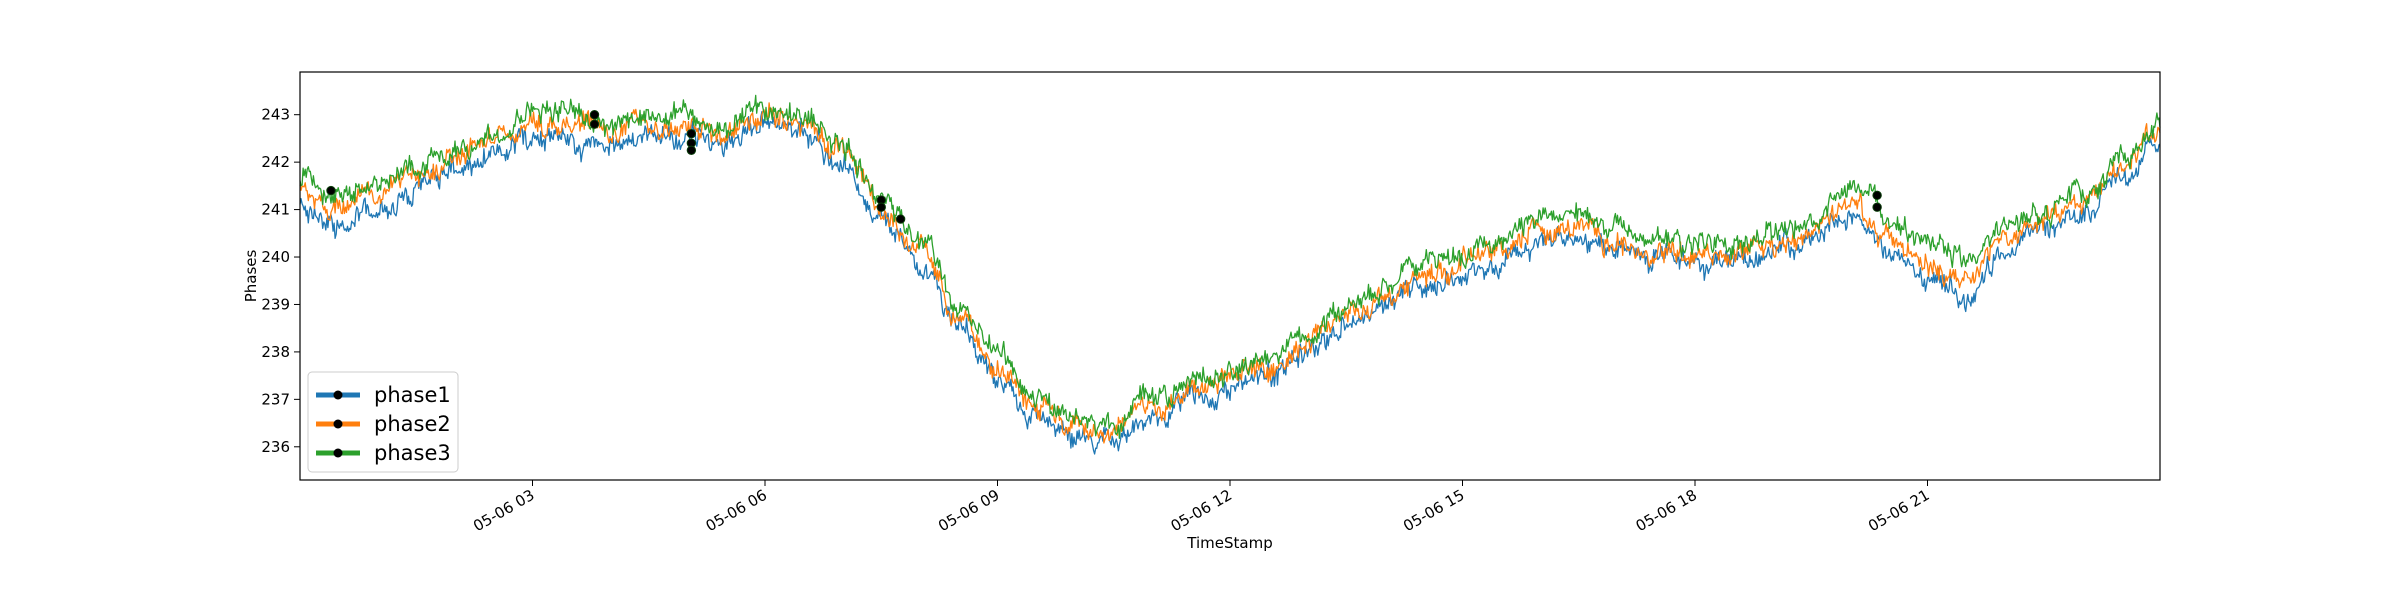 Image resolution: width=2400 pixels, height=600 pixels. Describe the element at coordinates (275, 257) in the screenshot. I see `y-tick-label: 240` at that location.